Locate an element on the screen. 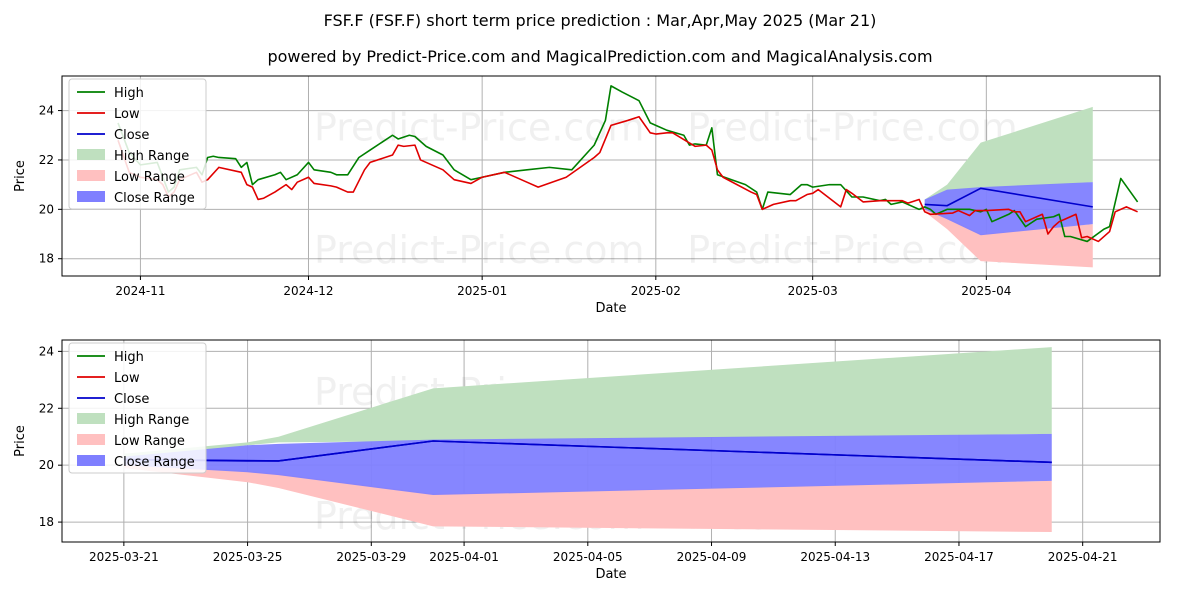 Image resolution: width=1200 pixels, height=600 pixels. x-tick-label: 2025-04-09 is located at coordinates (712, 557).